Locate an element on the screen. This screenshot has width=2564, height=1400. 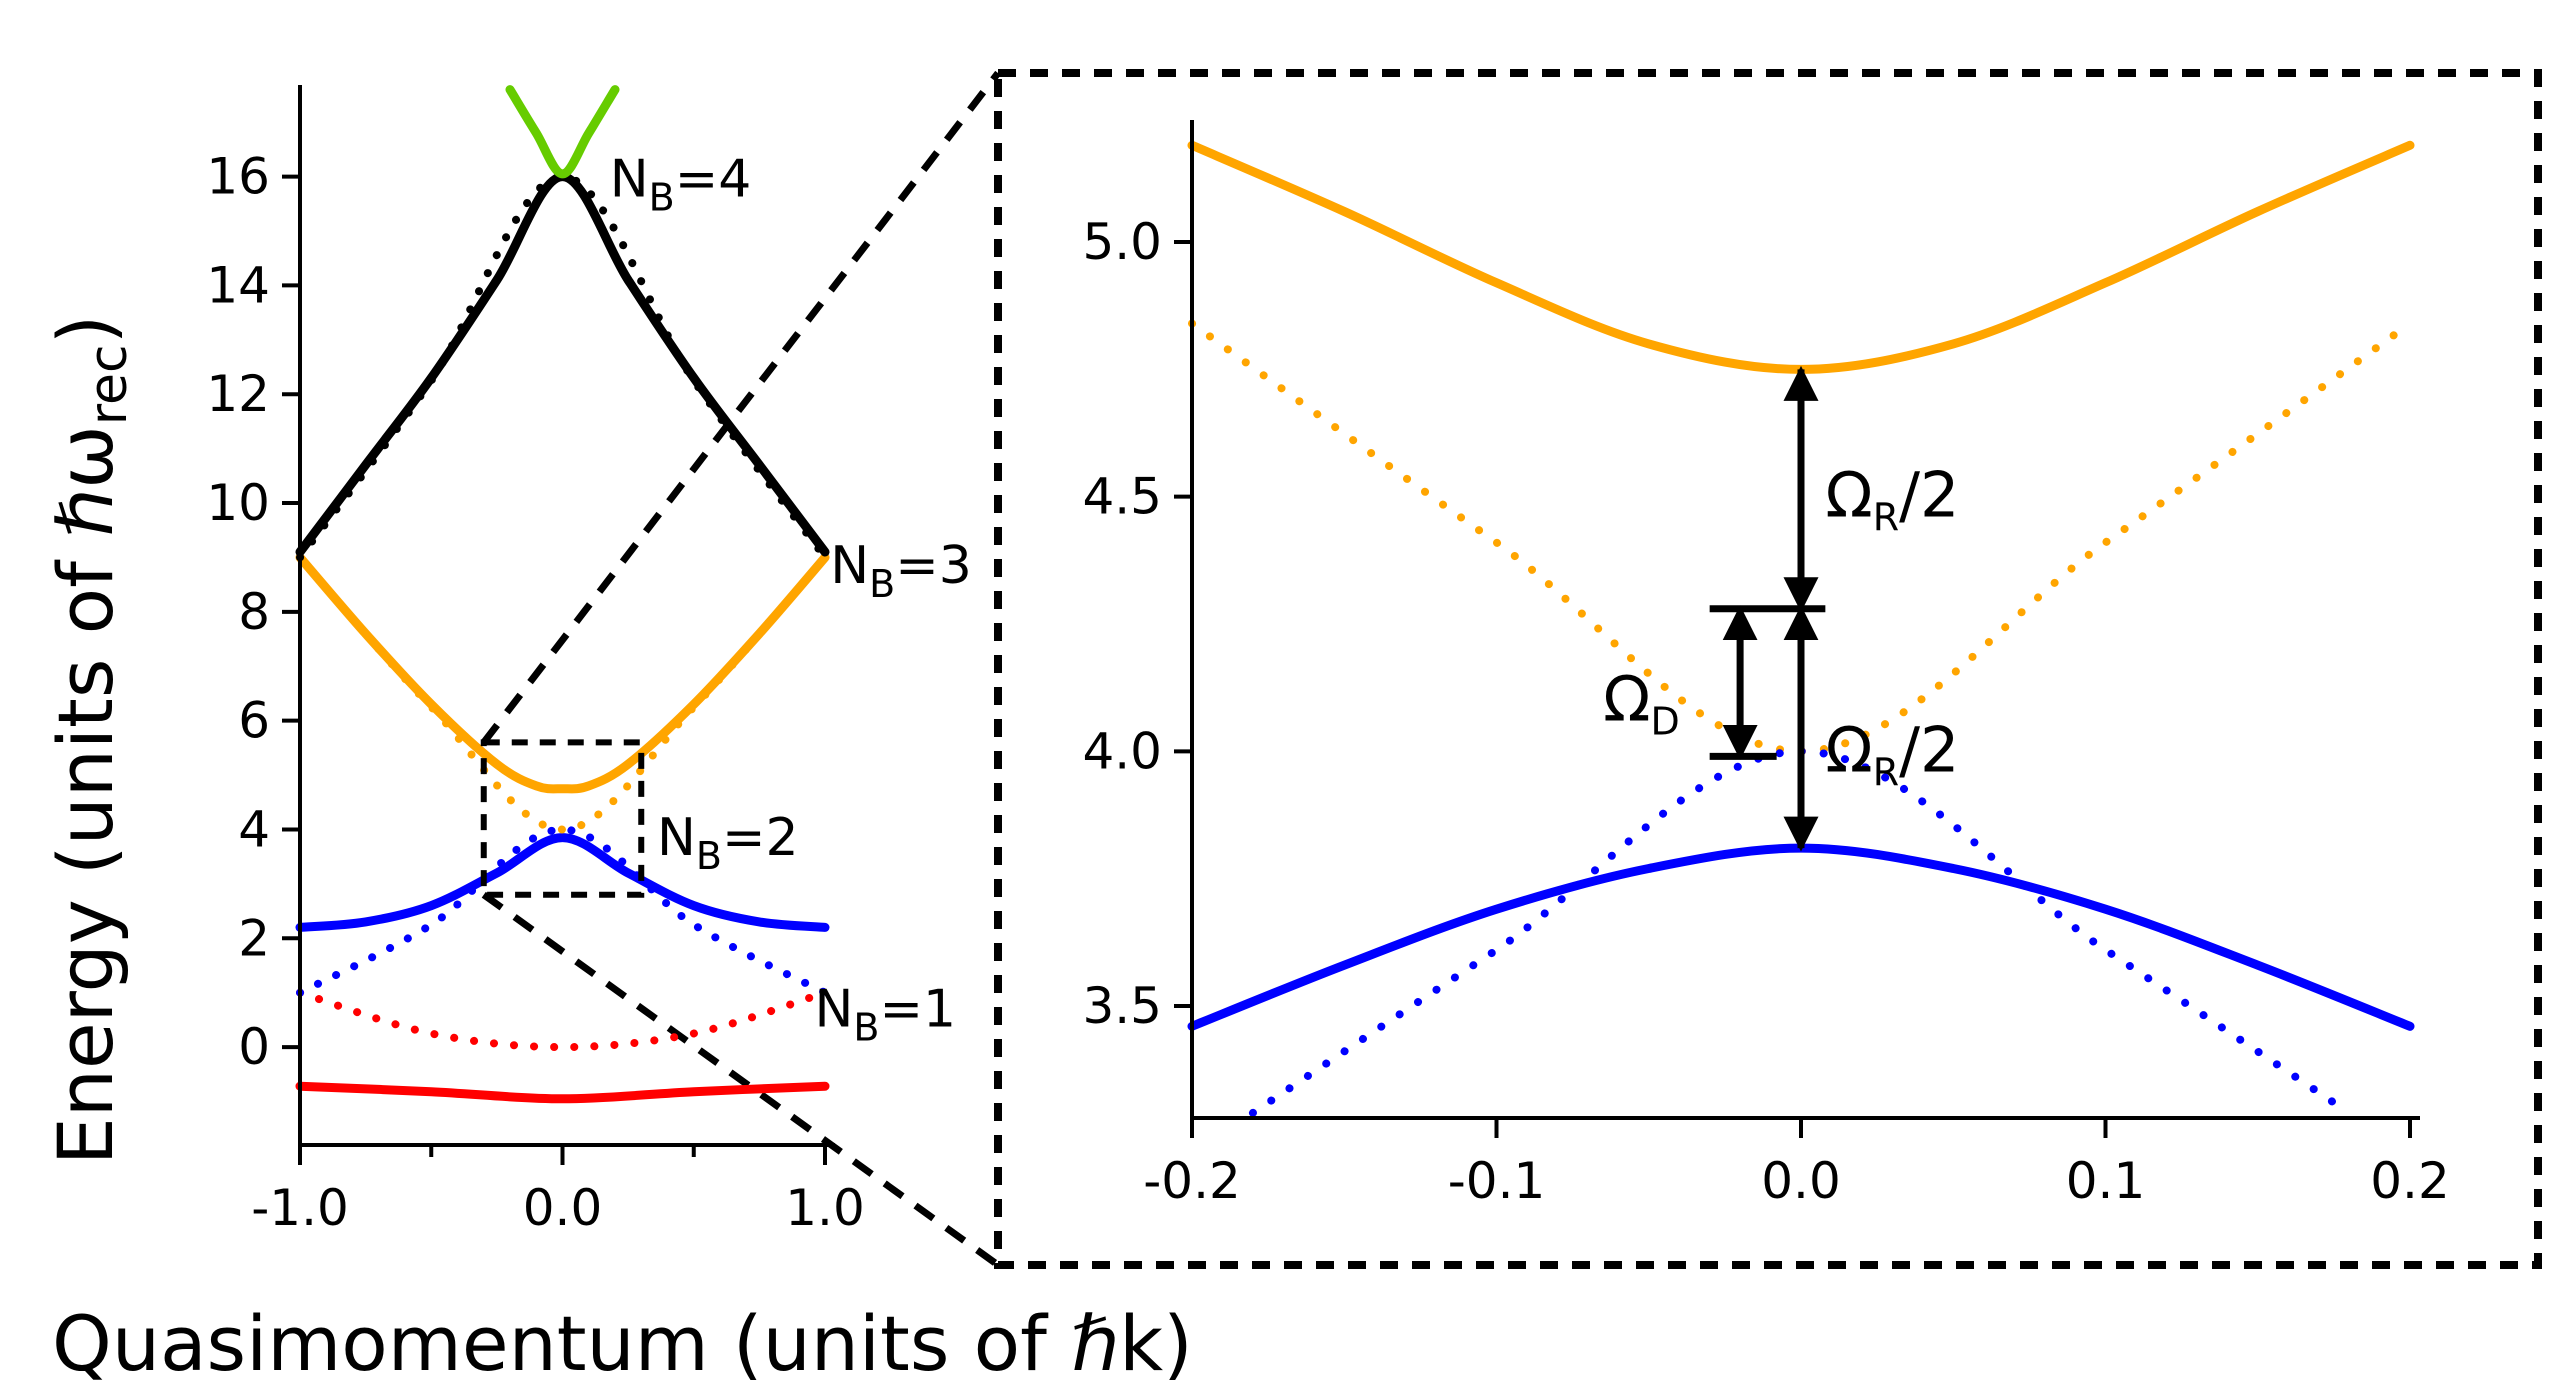
left-y-tick-label: 6 is located at coordinates (254, 721).